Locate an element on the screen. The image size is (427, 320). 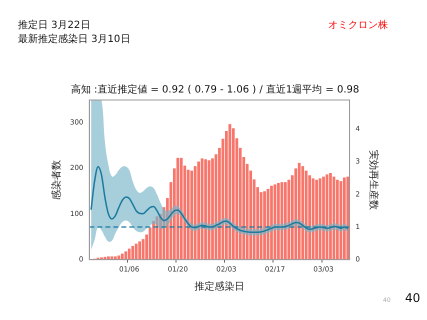
y-axis-title: 感染者数 is located at coordinates (56, 180).